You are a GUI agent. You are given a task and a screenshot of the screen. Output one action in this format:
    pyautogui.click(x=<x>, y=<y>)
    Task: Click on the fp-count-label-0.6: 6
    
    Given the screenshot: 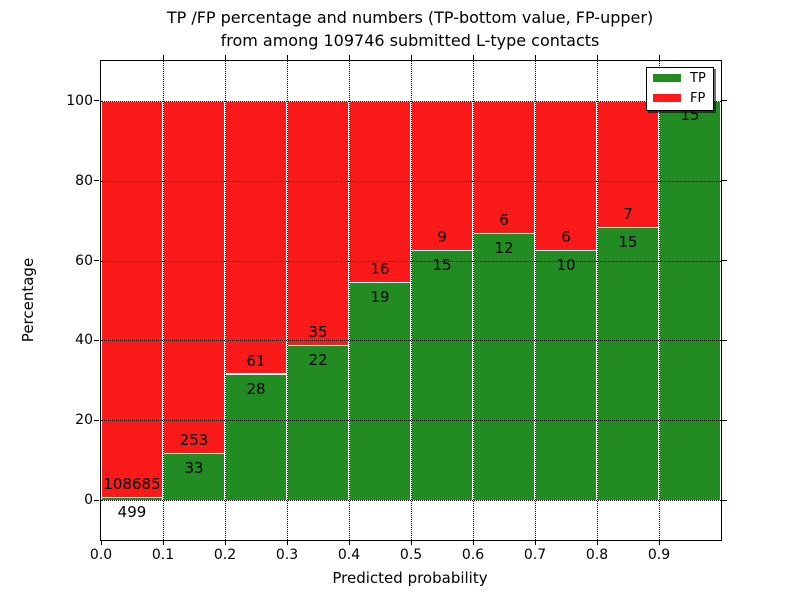 What is the action you would take?
    pyautogui.click(x=504, y=219)
    